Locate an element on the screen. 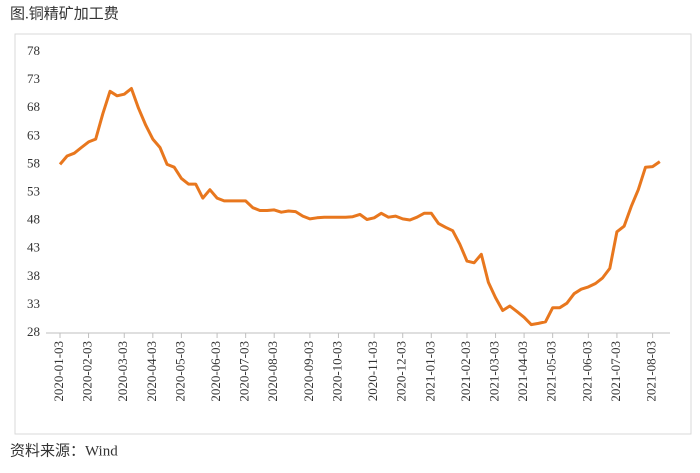 This screenshot has height=473, width=700. y-tick-label: 43 is located at coordinates (33, 247).